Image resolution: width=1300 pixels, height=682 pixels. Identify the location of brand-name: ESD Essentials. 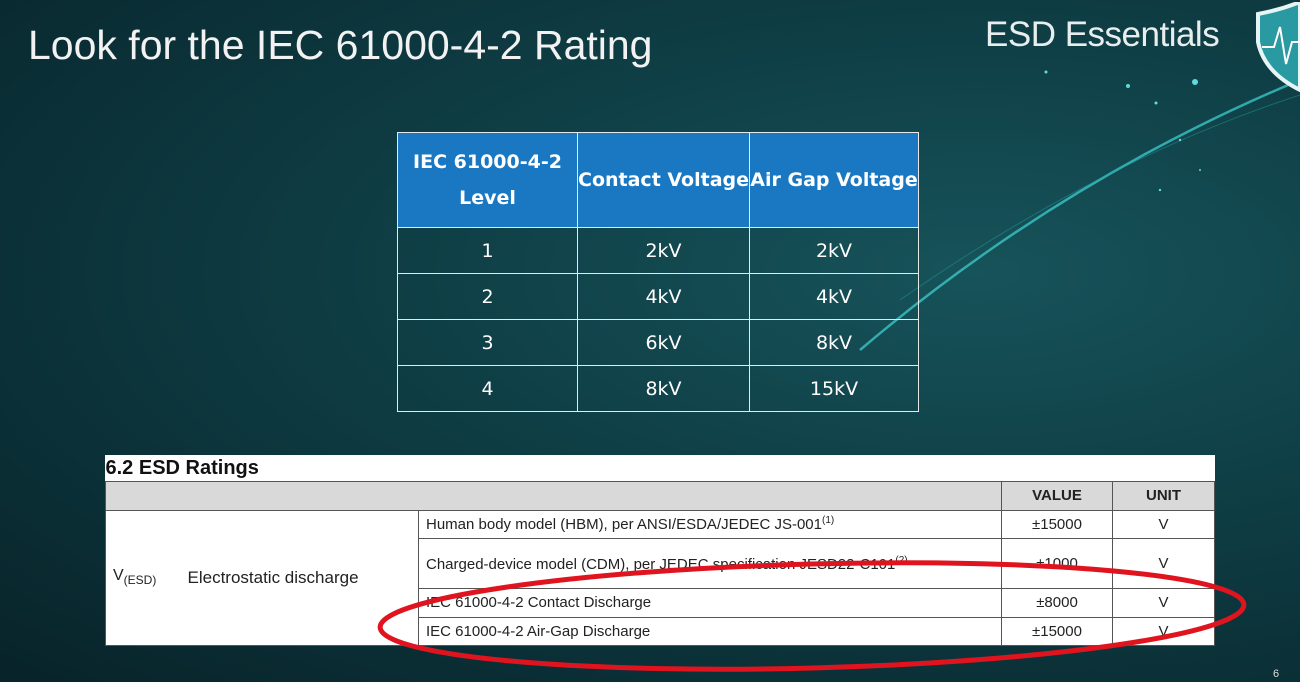
(1102, 34).